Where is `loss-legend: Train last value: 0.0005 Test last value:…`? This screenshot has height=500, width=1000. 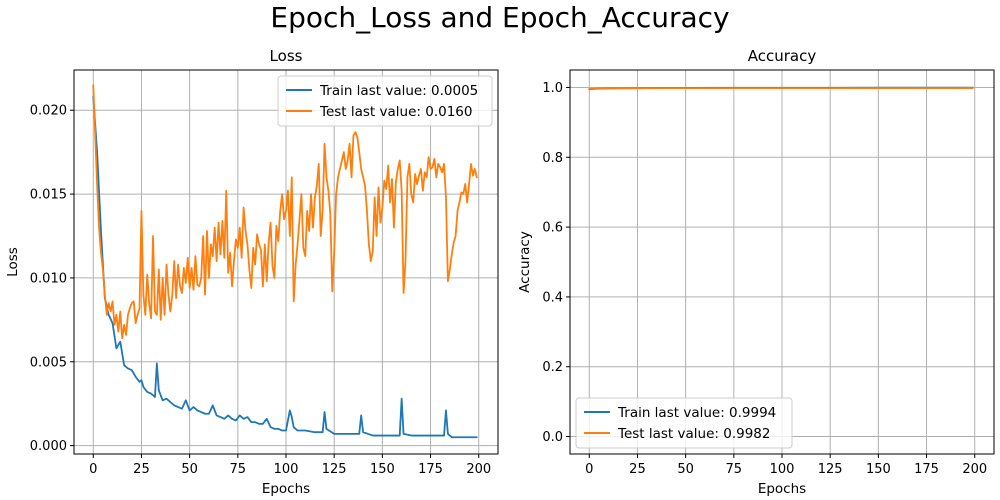
loss-legend: Train last value: 0.0005 Test last value:… is located at coordinates (385, 101).